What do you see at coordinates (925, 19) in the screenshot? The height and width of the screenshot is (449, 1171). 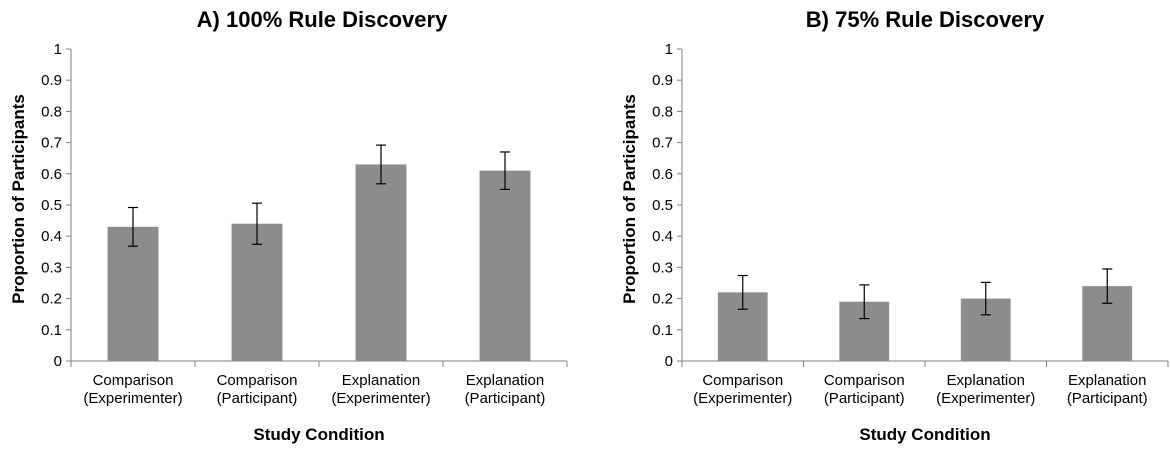 I see `chart-title: B) 75% Rule Discovery` at bounding box center [925, 19].